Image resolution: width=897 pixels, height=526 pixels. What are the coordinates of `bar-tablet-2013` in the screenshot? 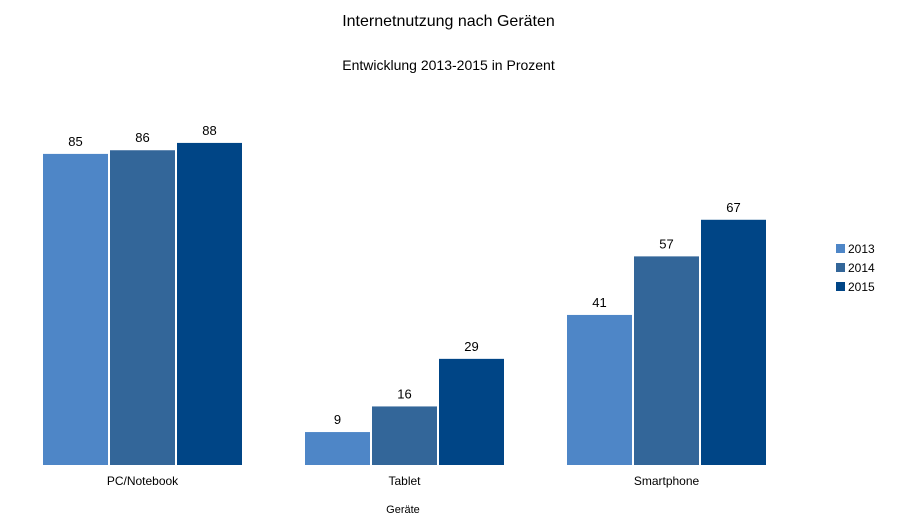 It's located at (337, 448).